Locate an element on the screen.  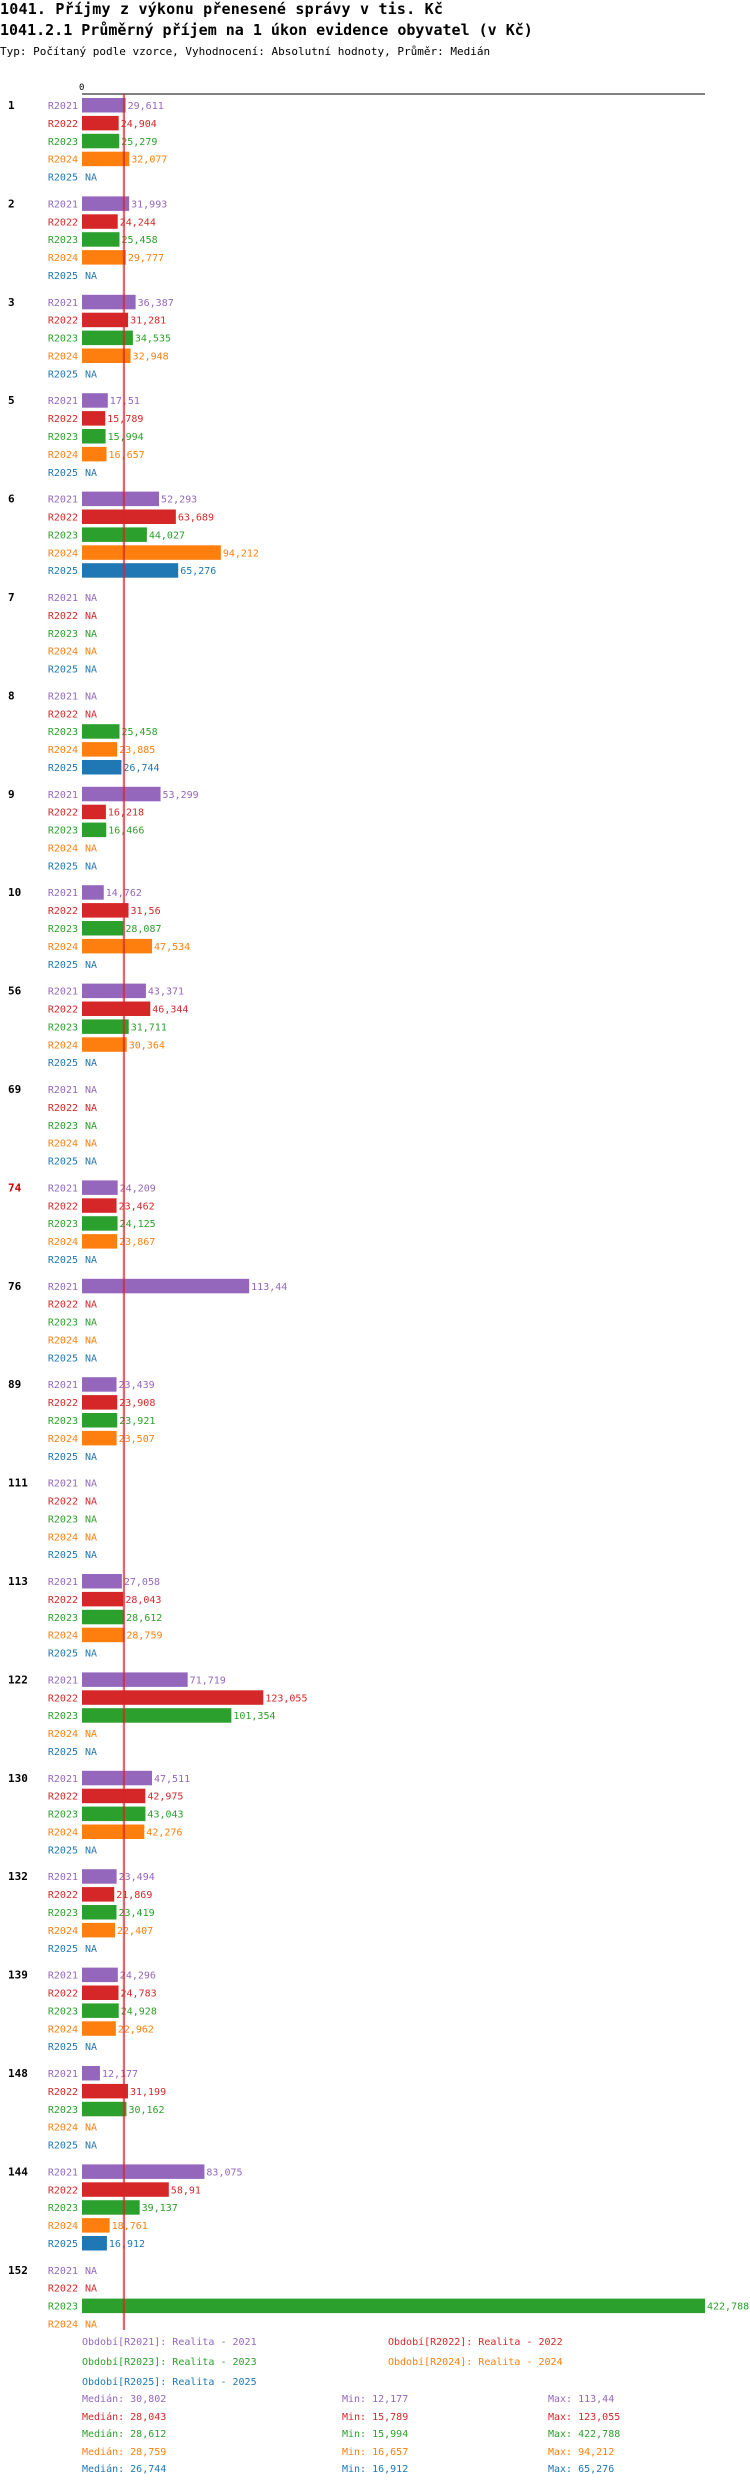
data-label: 23,419 is located at coordinates (137, 1913).